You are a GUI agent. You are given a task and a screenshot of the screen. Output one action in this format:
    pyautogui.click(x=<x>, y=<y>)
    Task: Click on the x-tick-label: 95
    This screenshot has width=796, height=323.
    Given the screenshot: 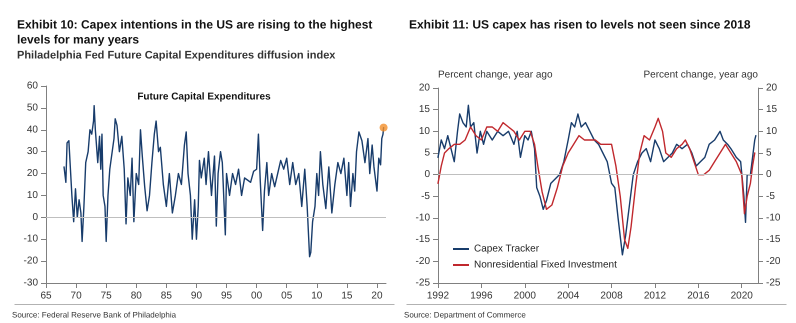 What is the action you would take?
    pyautogui.click(x=226, y=296)
    